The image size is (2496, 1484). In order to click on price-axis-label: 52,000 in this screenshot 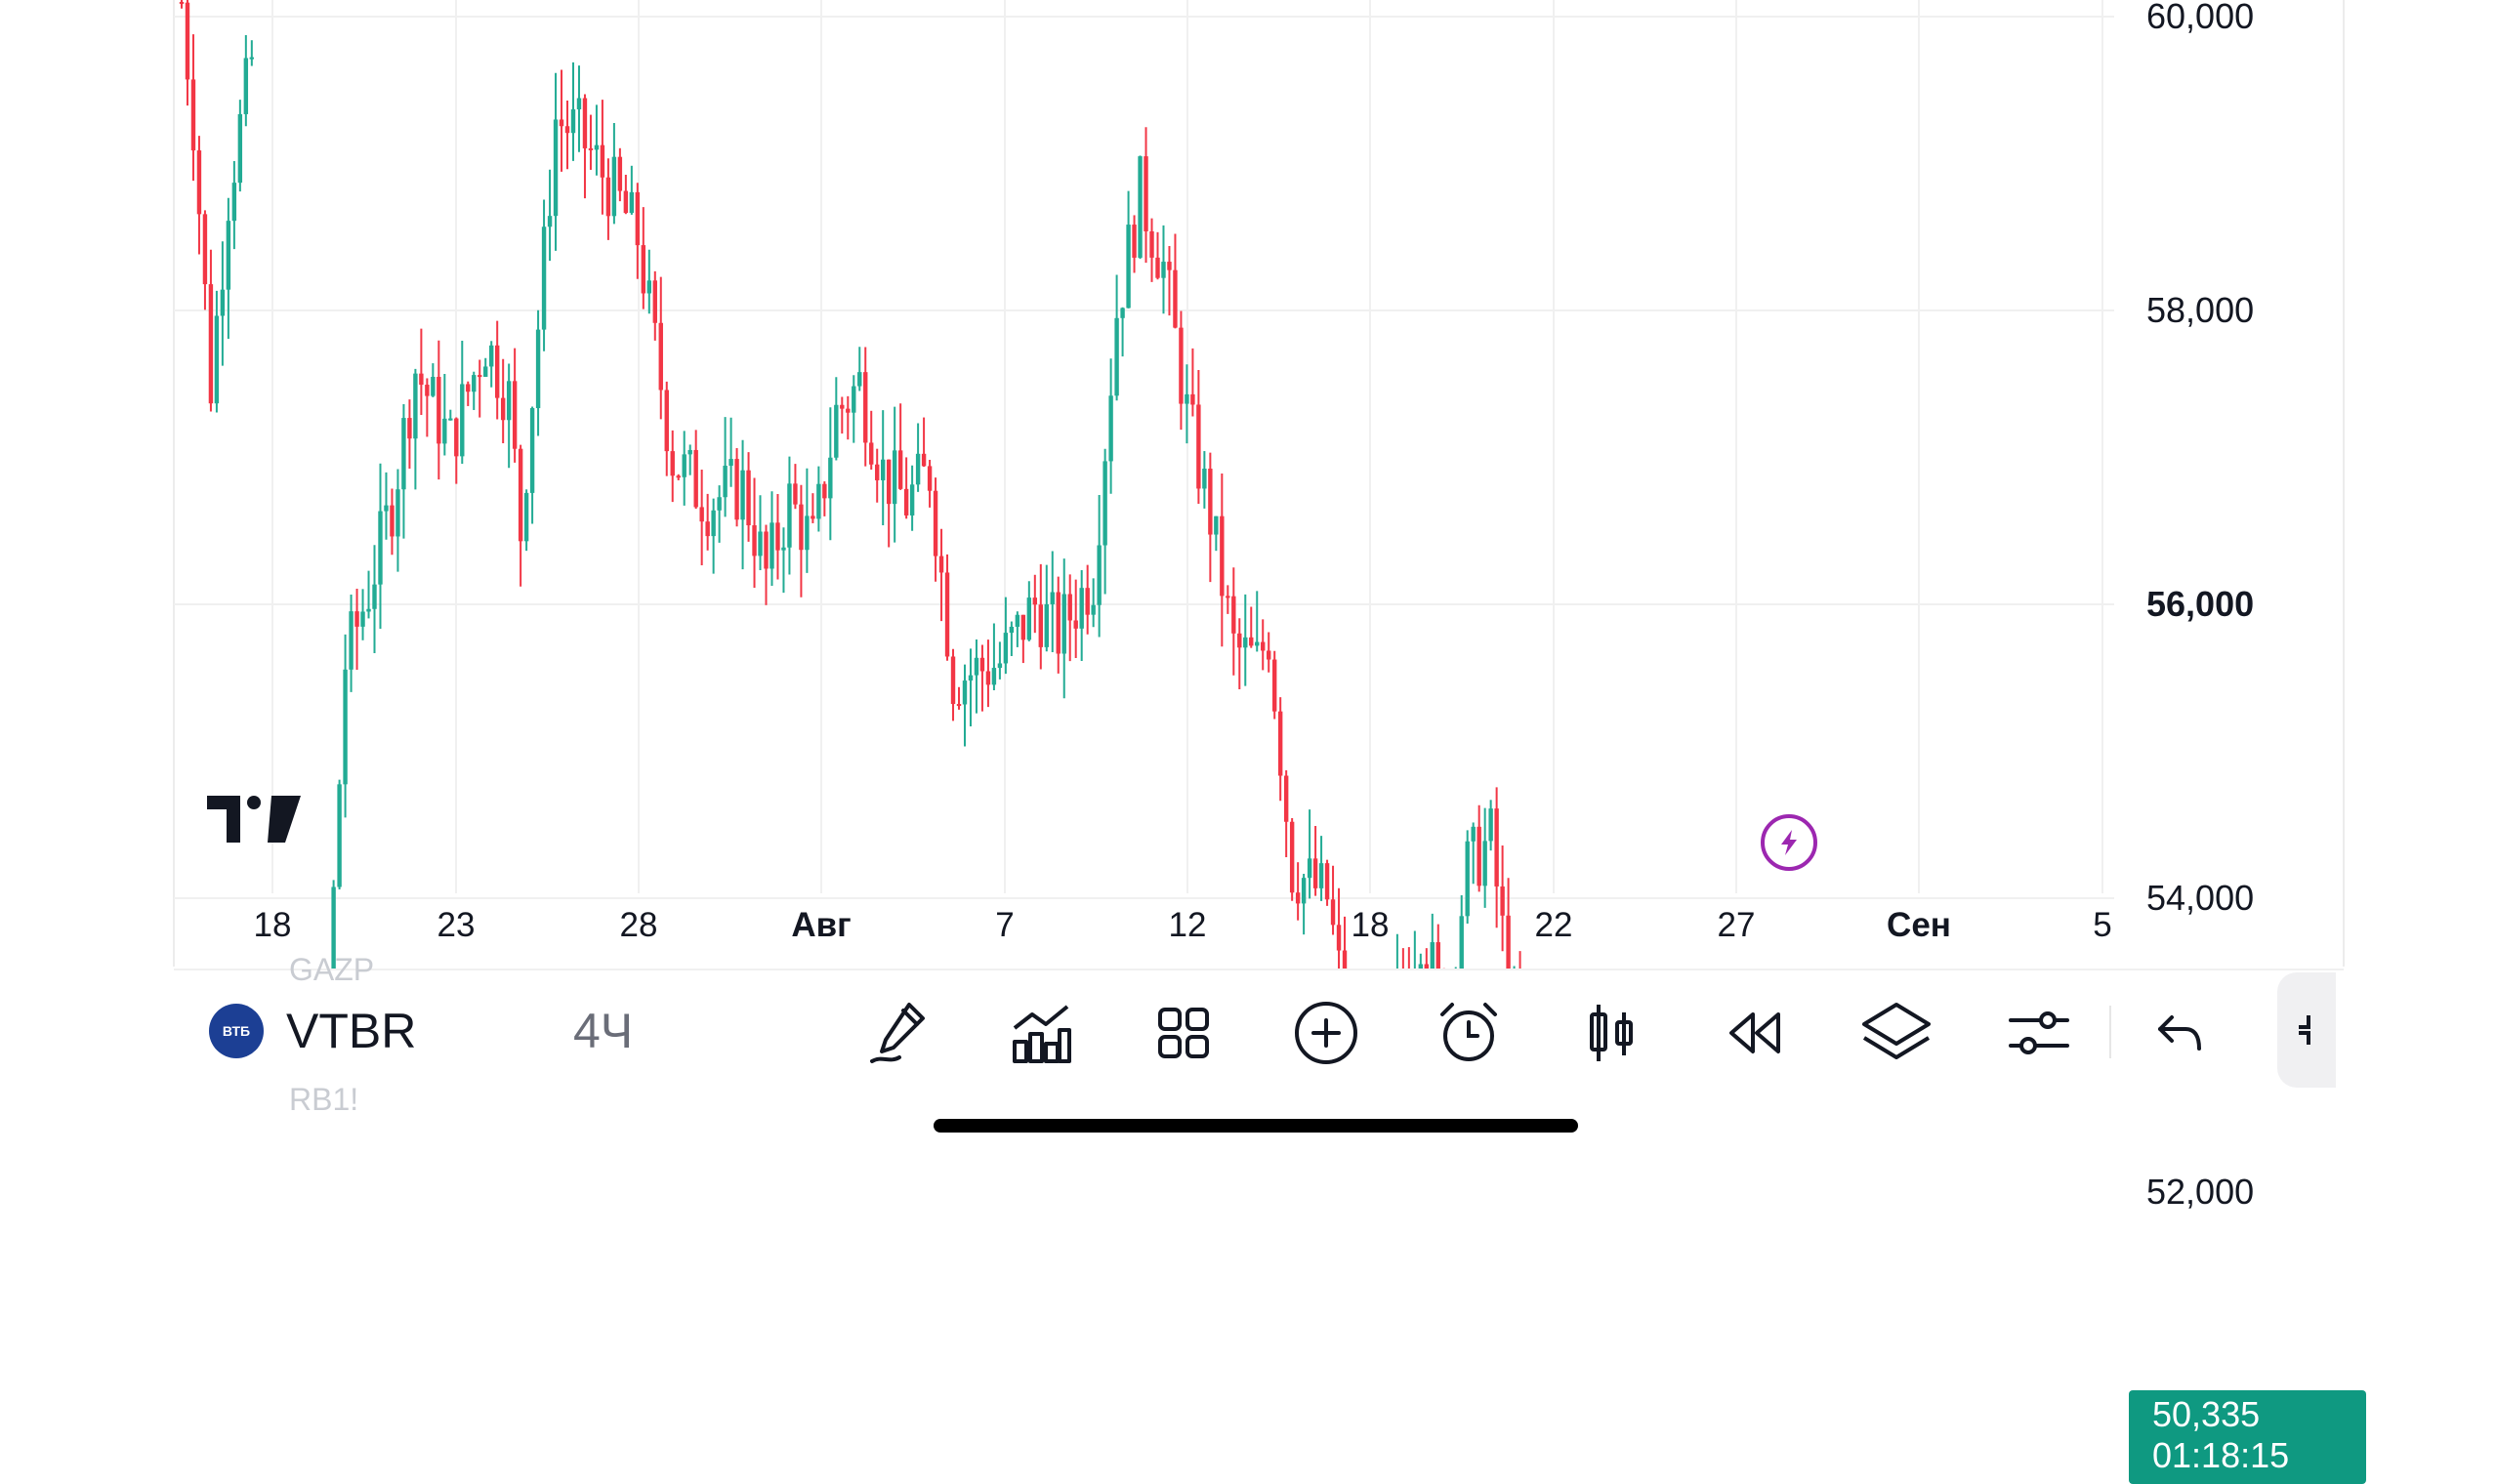, I will do `click(2200, 1192)`.